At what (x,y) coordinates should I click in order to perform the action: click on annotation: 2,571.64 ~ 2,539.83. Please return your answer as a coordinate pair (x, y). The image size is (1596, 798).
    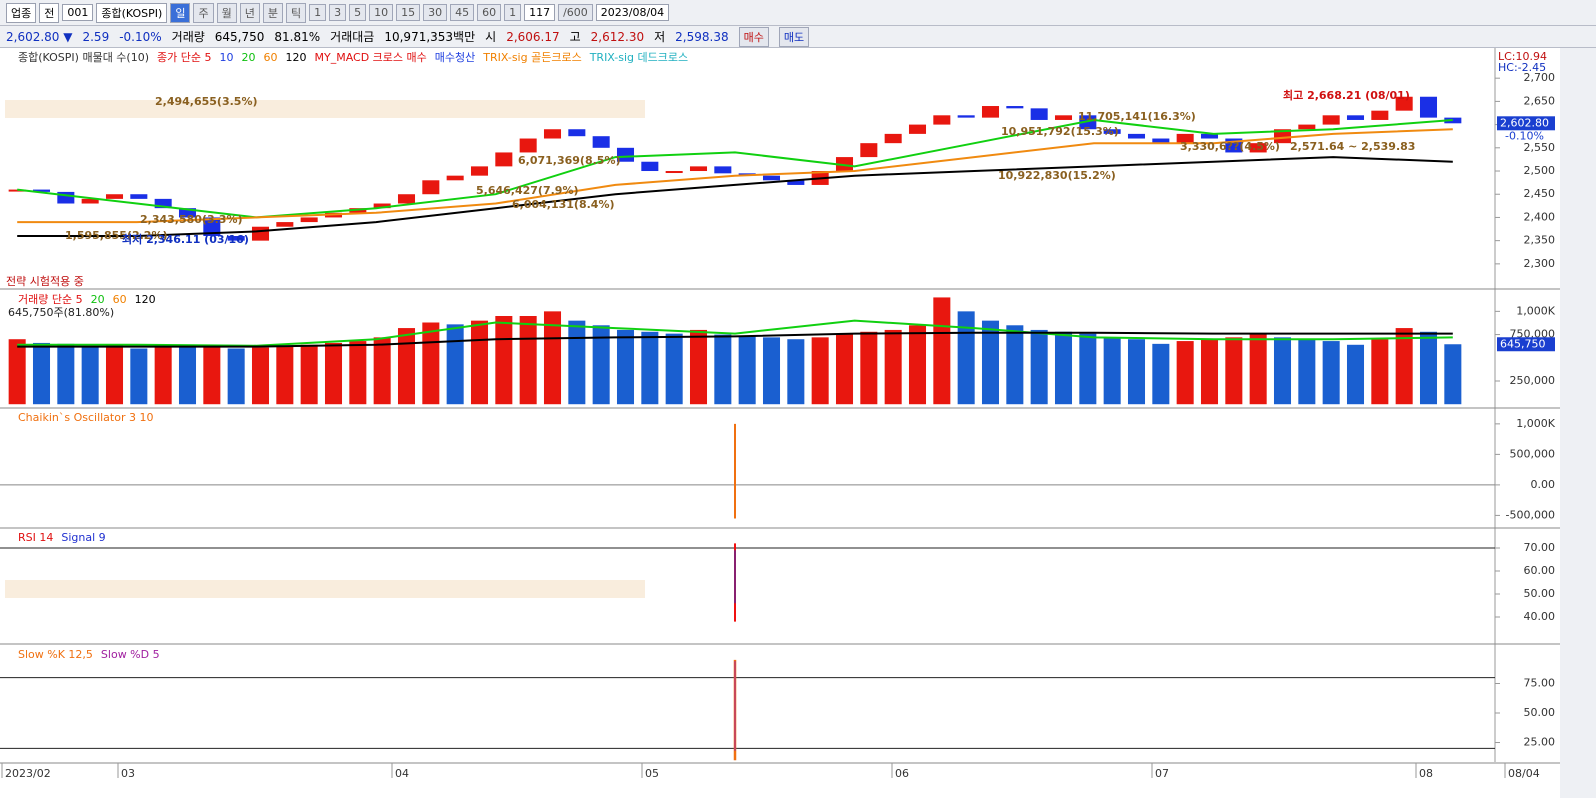
    Looking at the image, I should click on (1352, 146).